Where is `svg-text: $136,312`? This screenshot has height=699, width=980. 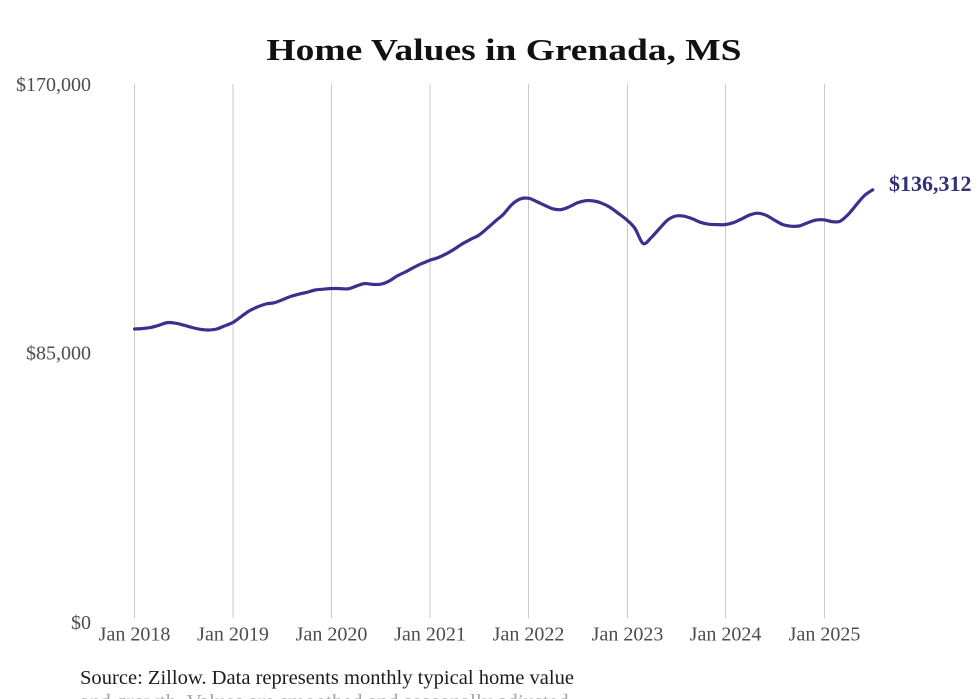
svg-text: $136,312 is located at coordinates (930, 183).